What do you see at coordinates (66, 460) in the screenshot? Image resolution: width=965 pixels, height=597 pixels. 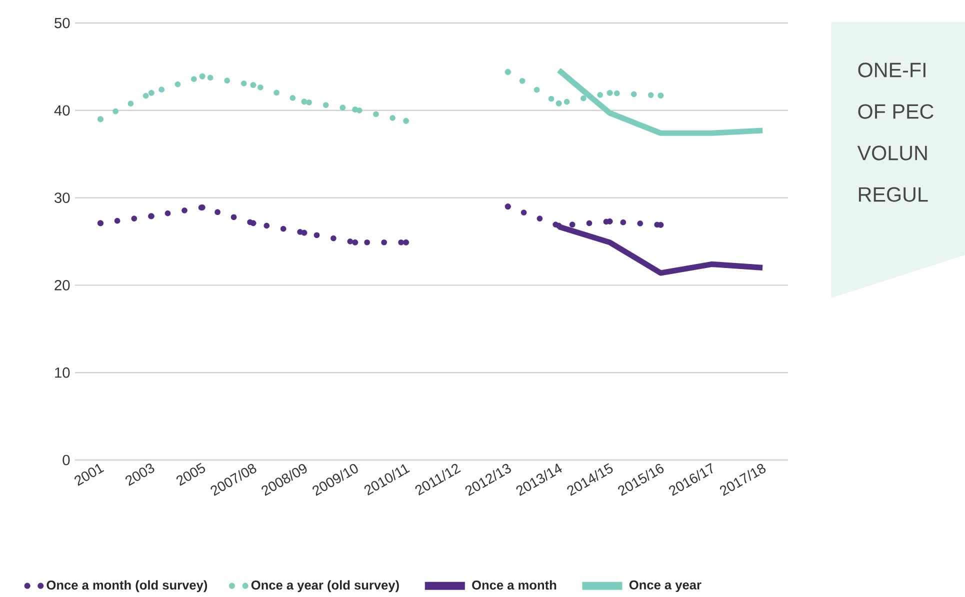 I see `y-tick-label: 0` at bounding box center [66, 460].